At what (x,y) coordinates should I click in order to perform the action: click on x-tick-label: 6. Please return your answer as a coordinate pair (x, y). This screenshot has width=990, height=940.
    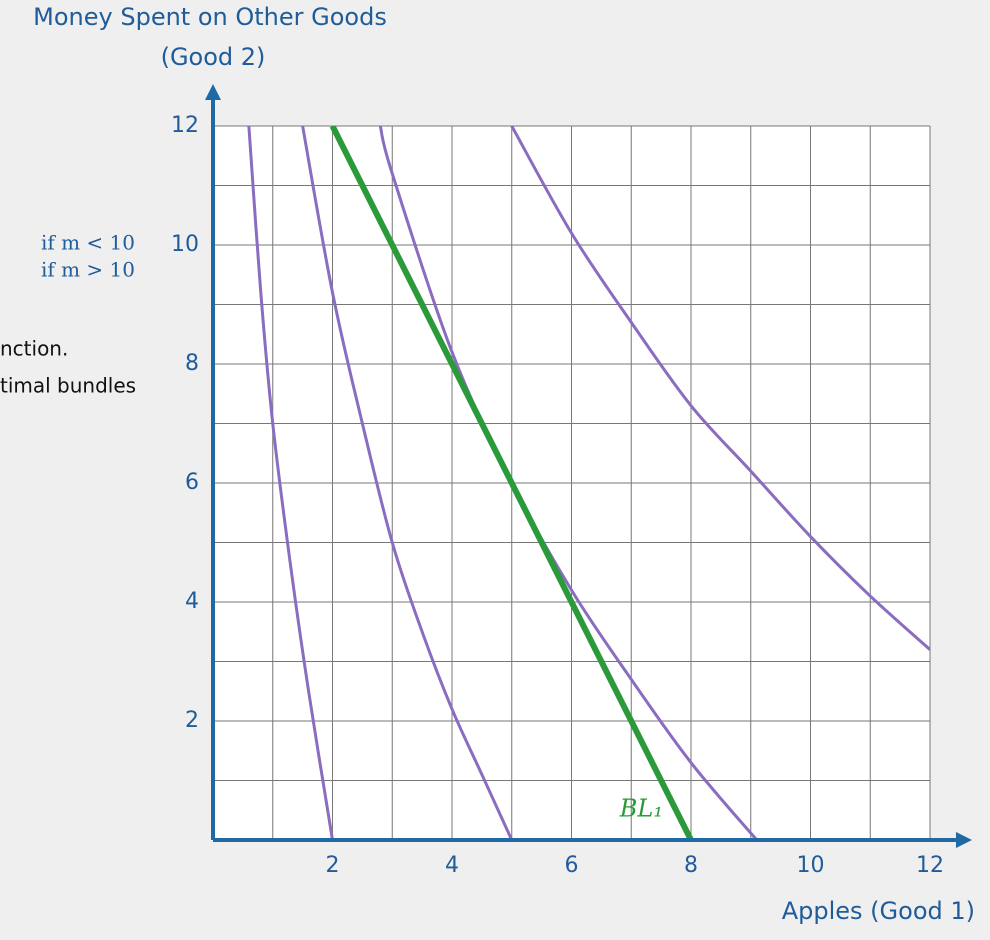
    Looking at the image, I should click on (572, 865).